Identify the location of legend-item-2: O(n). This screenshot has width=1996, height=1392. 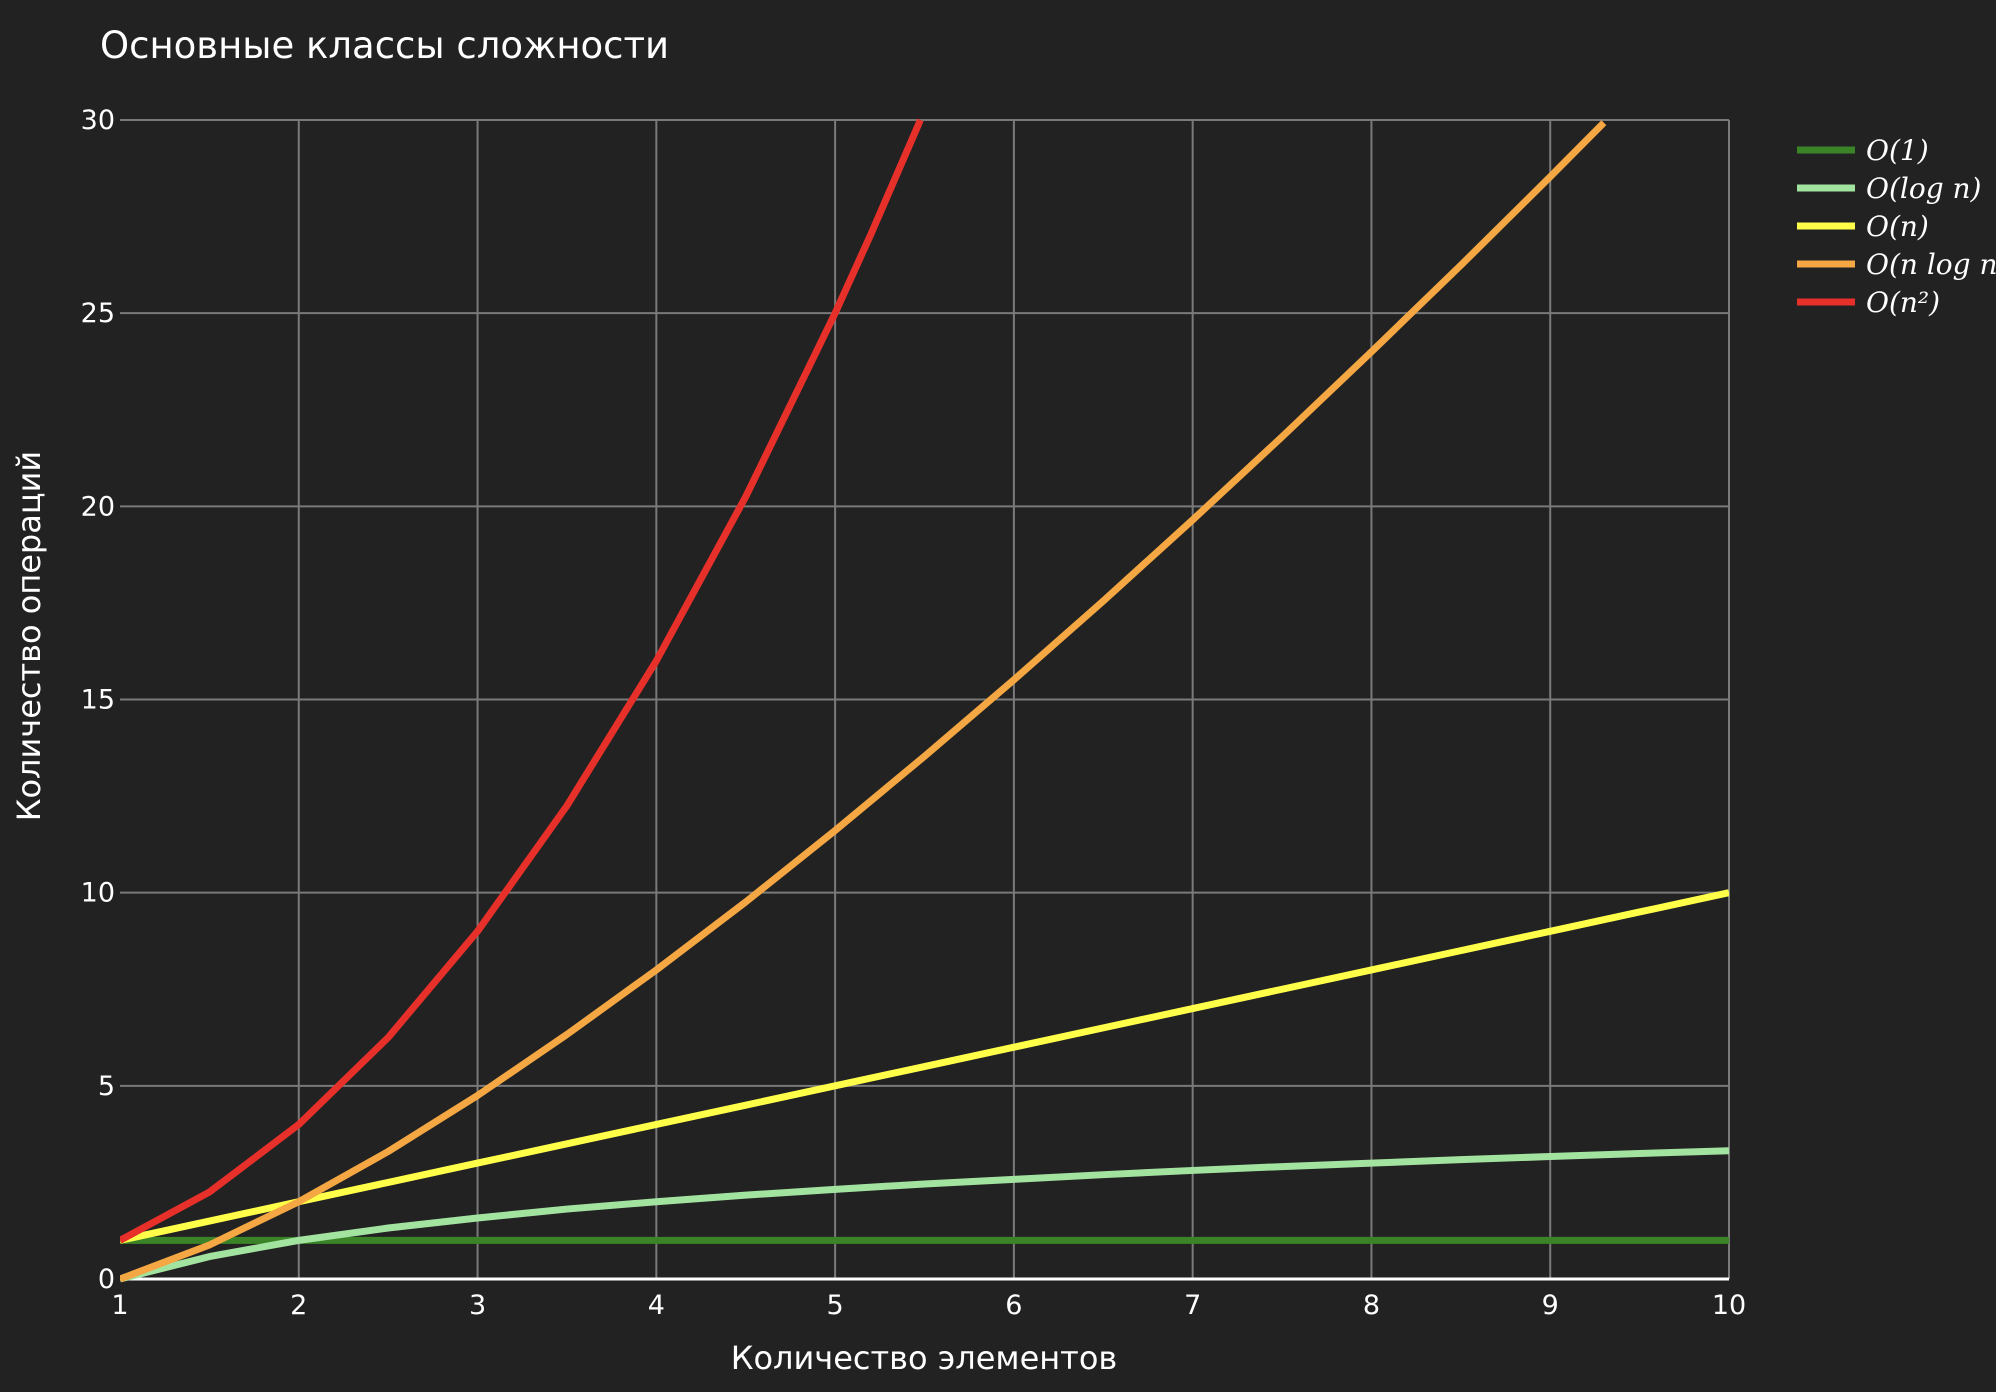
(1863, 226).